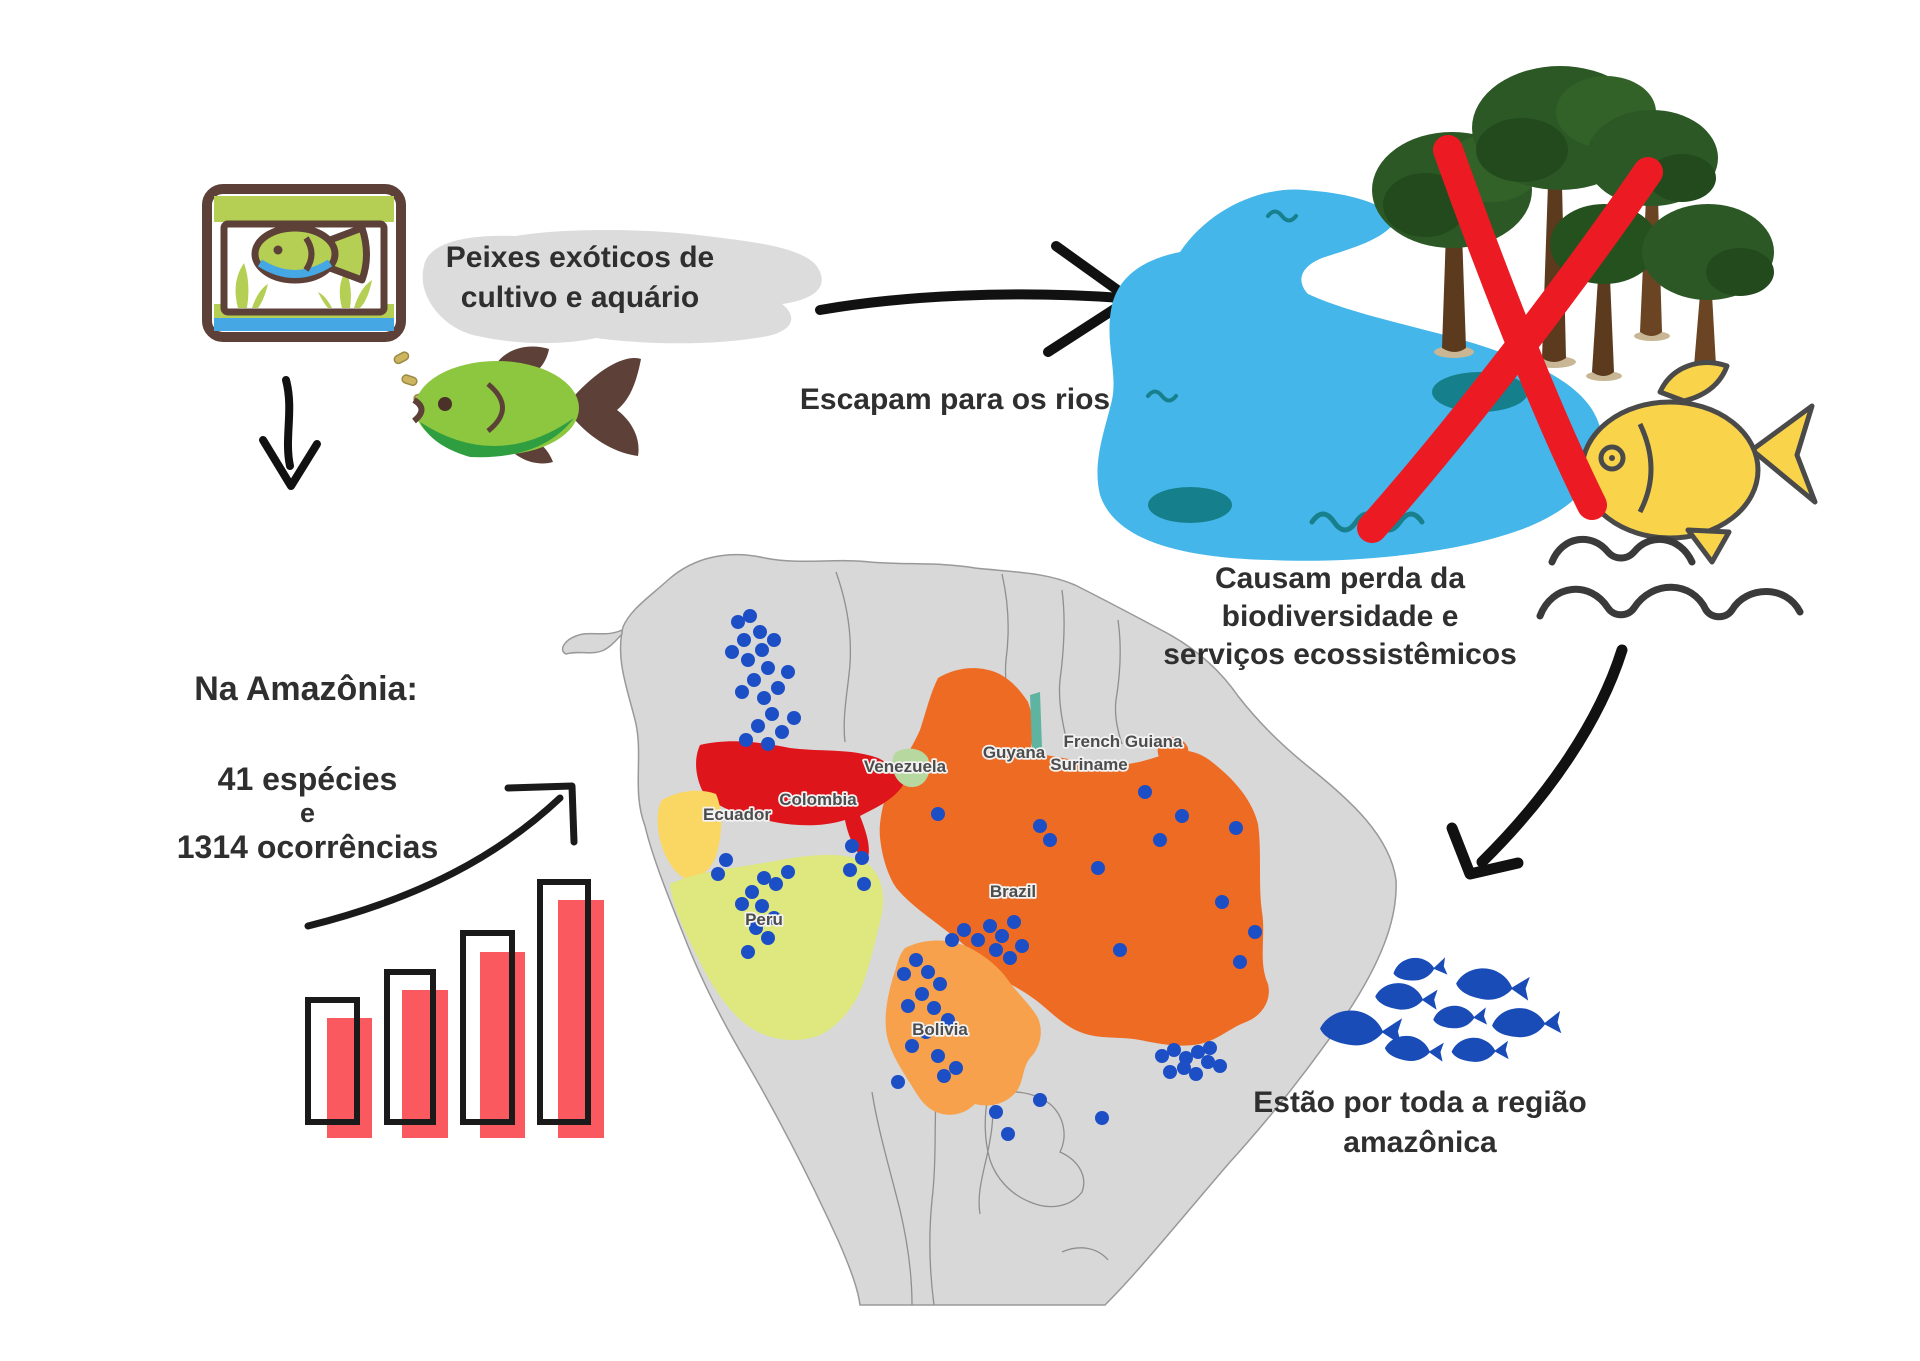 Image resolution: width=1920 pixels, height=1361 pixels. Describe the element at coordinates (764, 919) in the screenshot. I see `map-label-peru: Peru` at that location.